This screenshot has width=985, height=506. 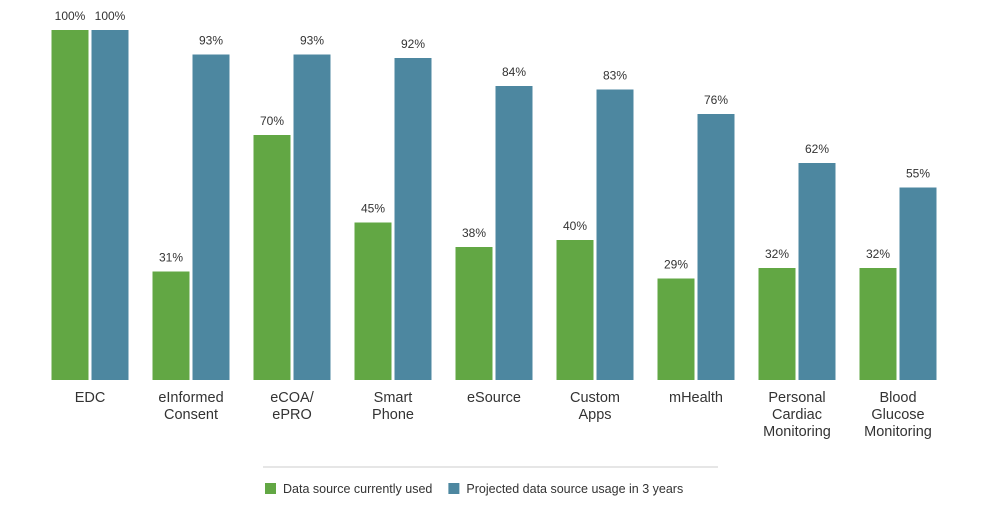 What do you see at coordinates (357, 489) in the screenshot?
I see `legend-label: Data source currently used` at bounding box center [357, 489].